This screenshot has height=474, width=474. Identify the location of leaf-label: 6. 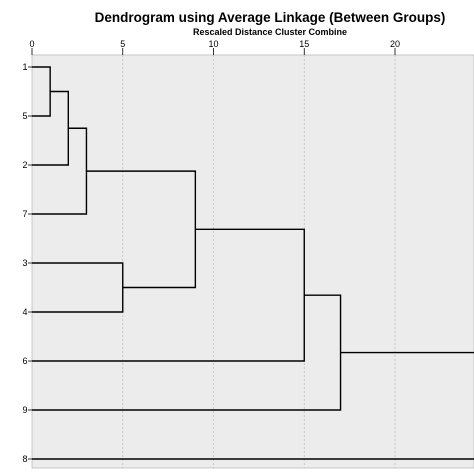
(24, 361).